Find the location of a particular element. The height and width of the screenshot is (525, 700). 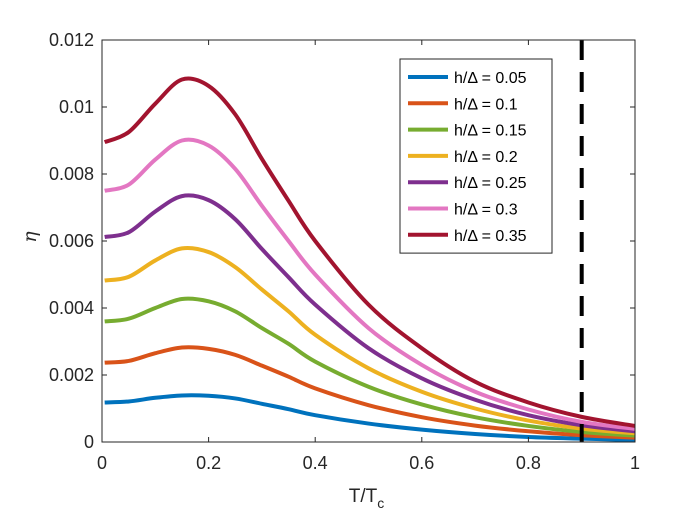

x-axis-label-subscript: c is located at coordinates (380, 503).